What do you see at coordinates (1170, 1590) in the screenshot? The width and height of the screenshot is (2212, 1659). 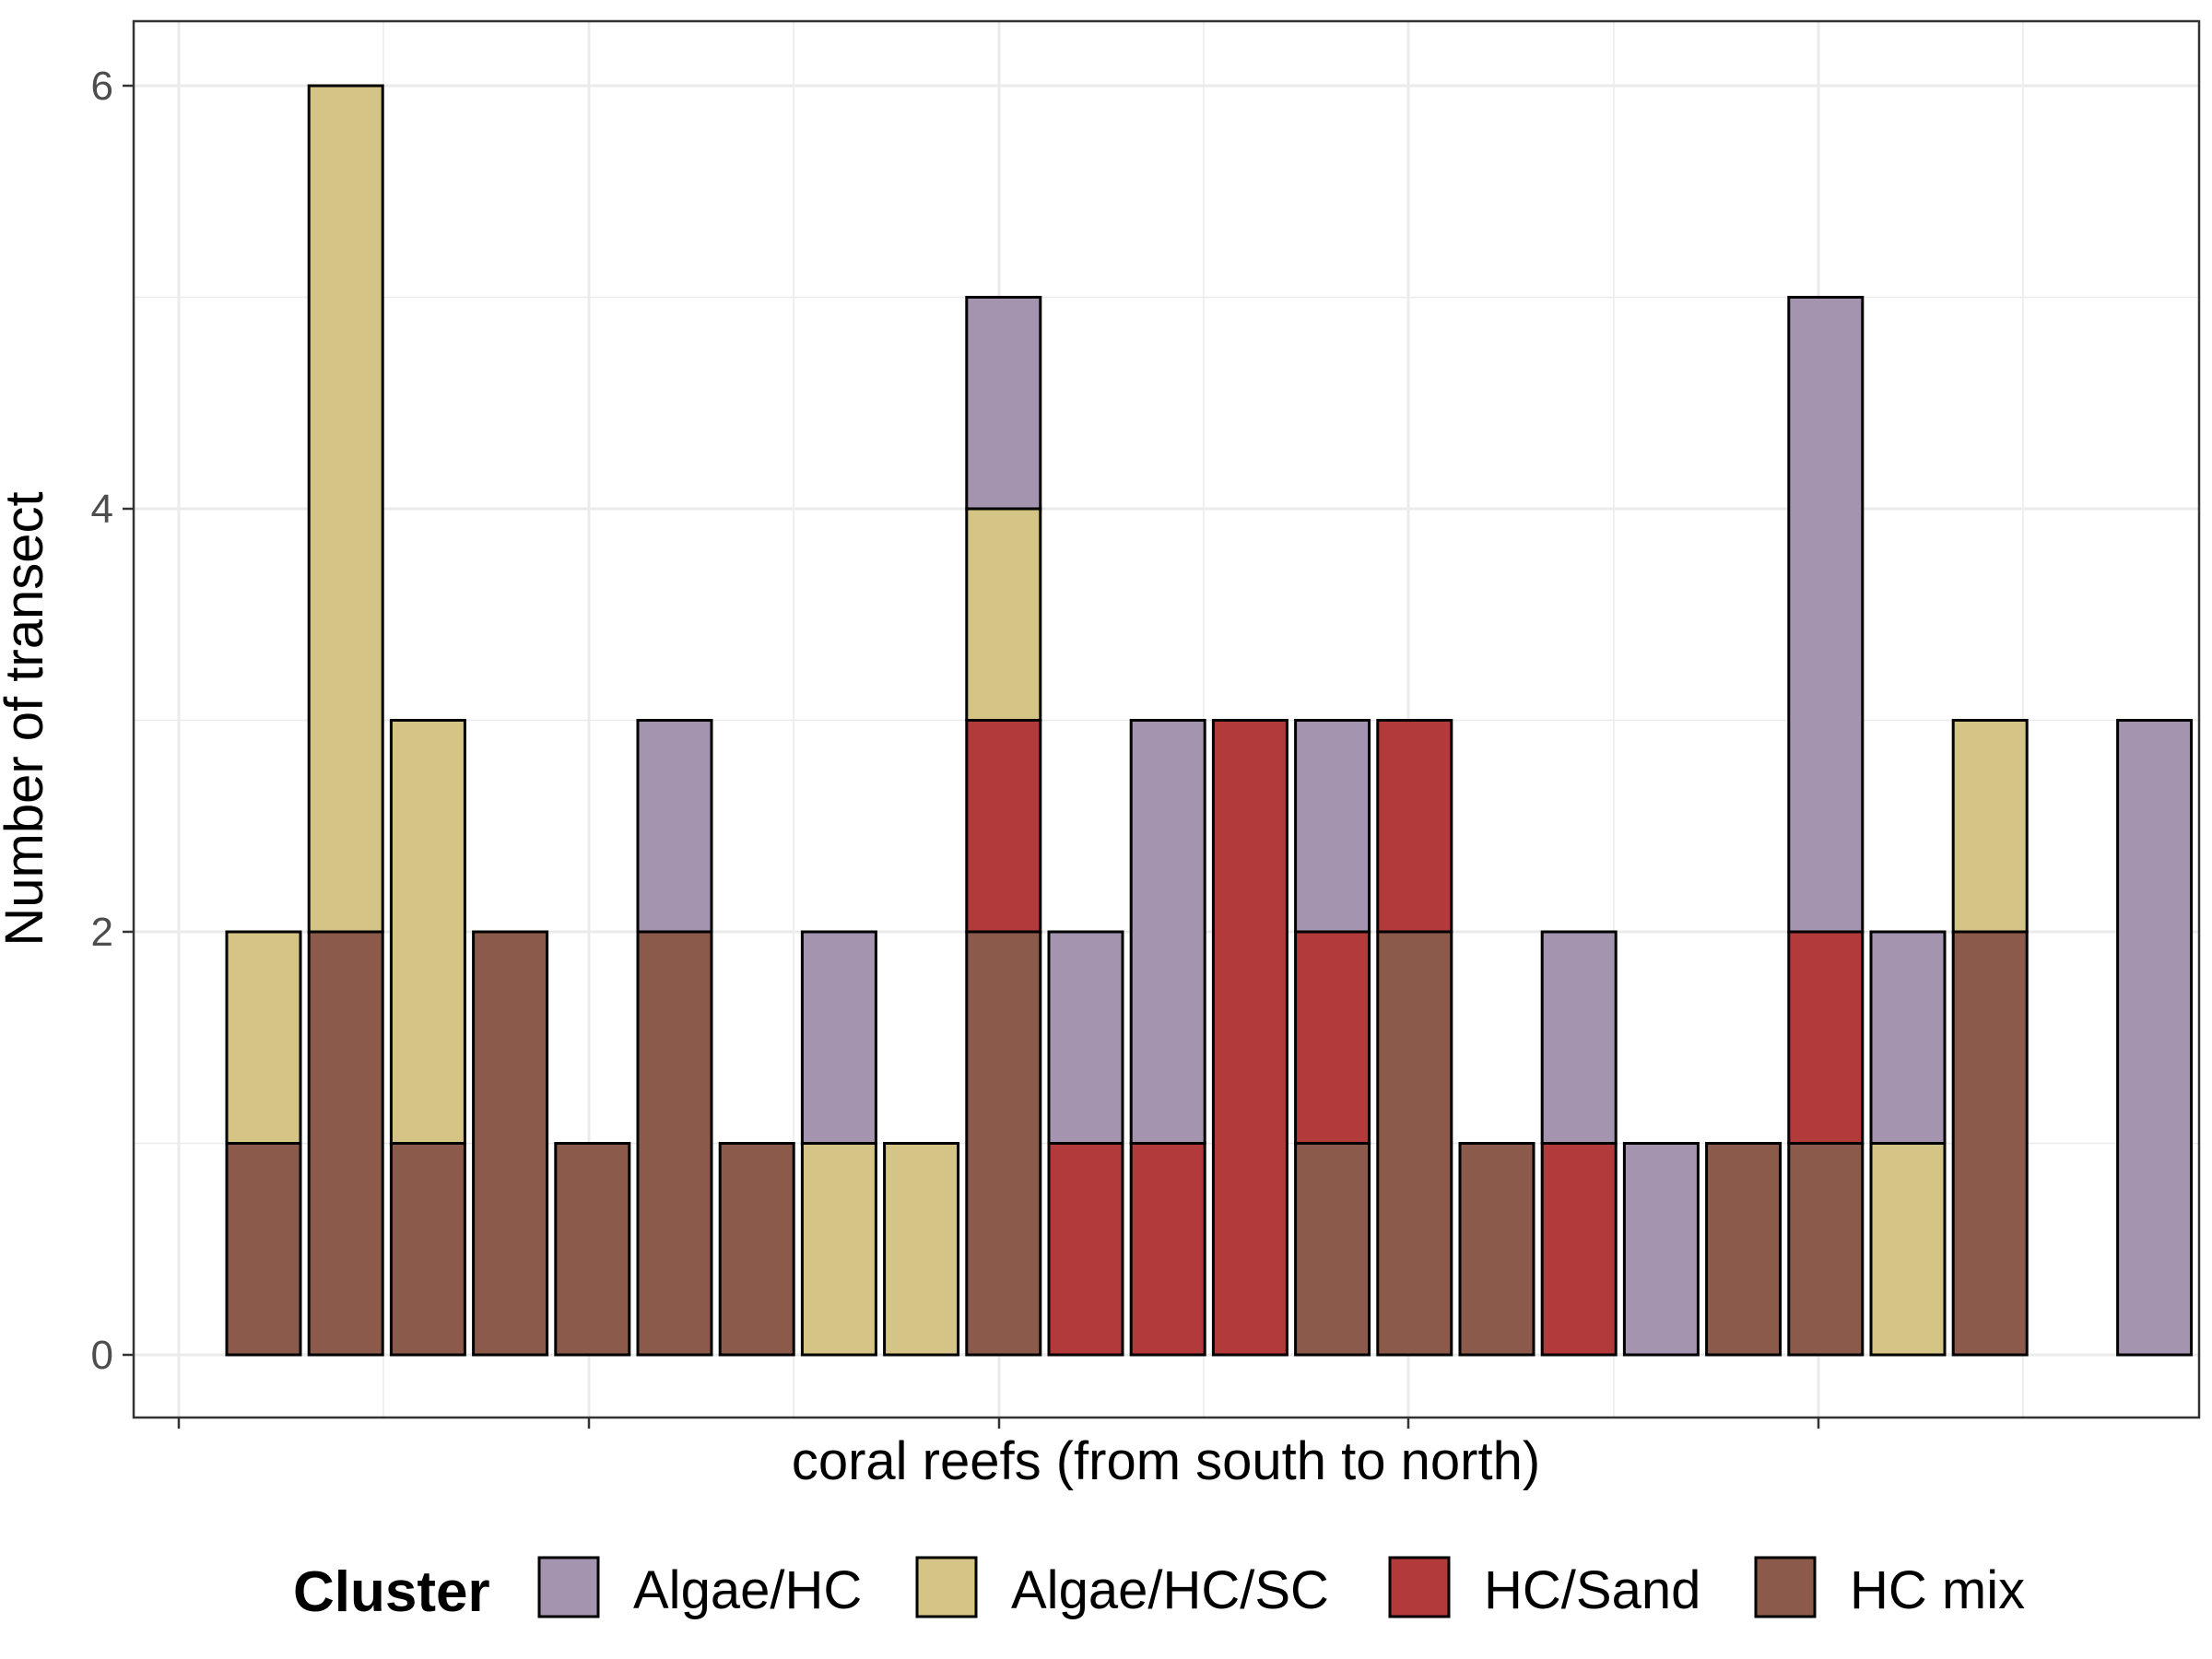 I see `legend-label-algae-hc-sc: Algae/HC/SC` at bounding box center [1170, 1590].